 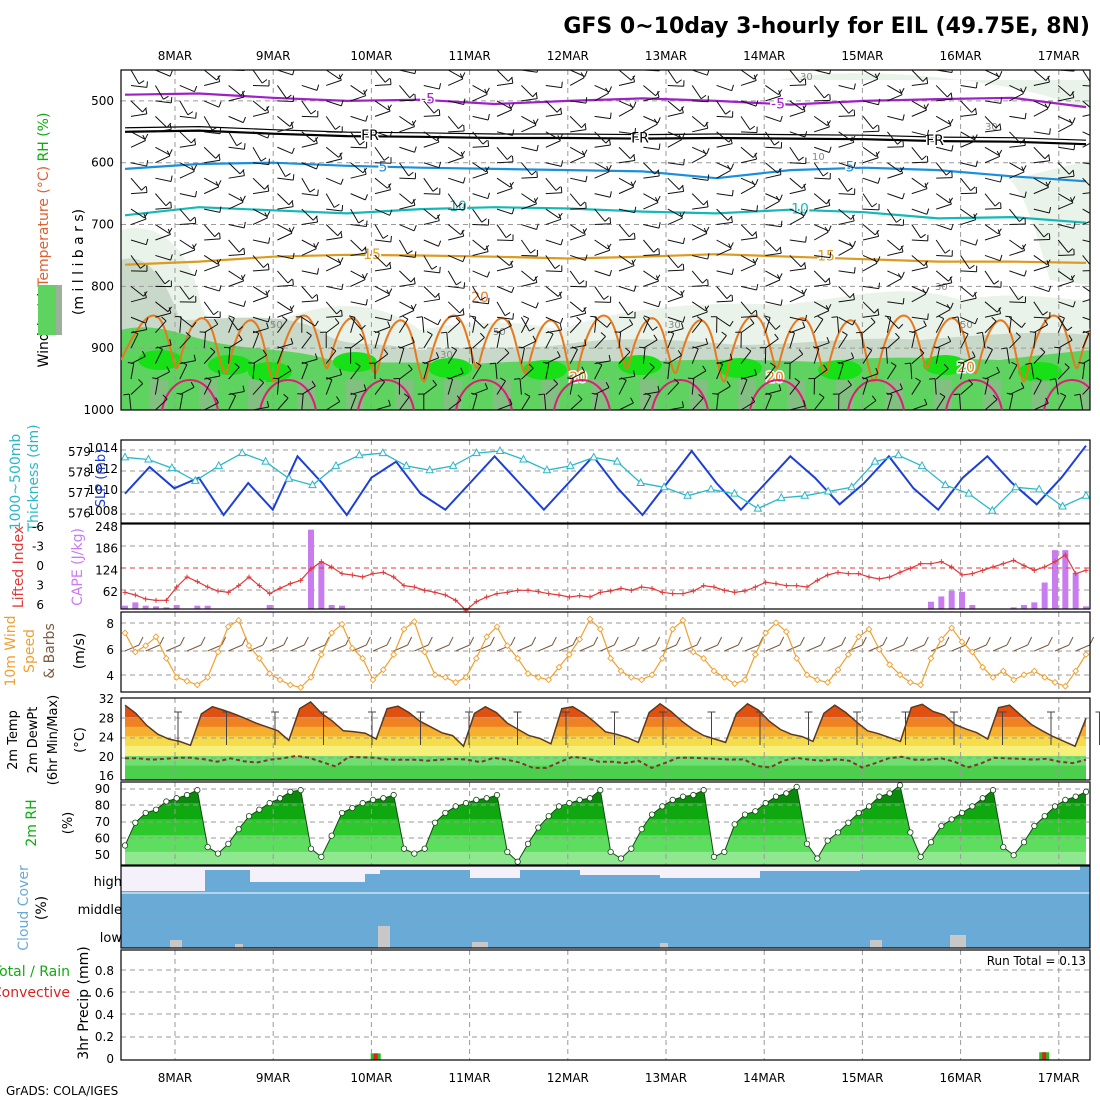 What do you see at coordinates (538, 827) in the screenshot?
I see `rh-marker` at bounding box center [538, 827].